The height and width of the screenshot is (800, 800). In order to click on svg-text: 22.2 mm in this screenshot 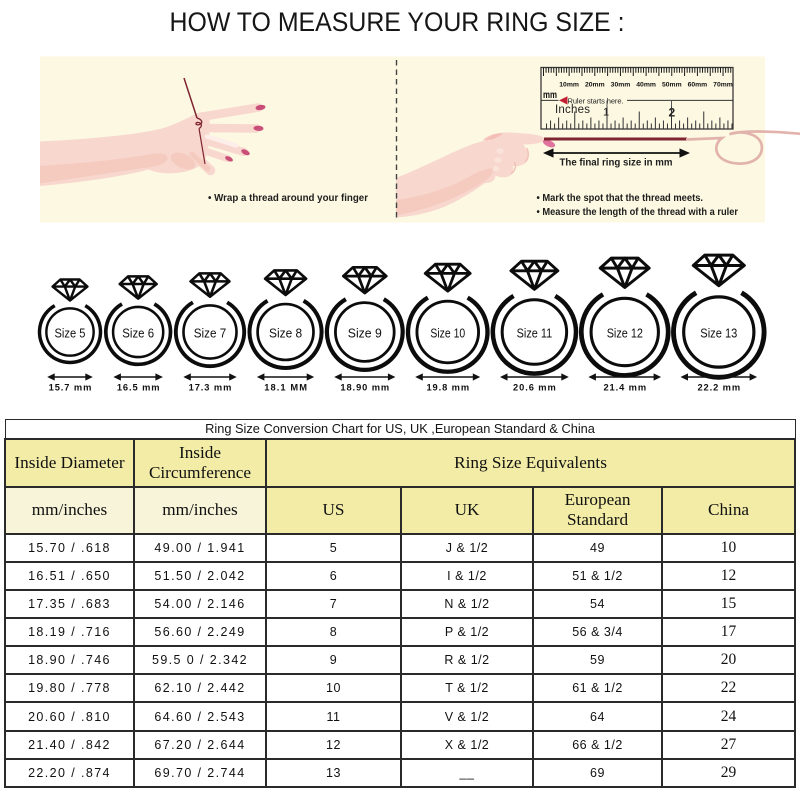, I will do `click(718, 388)`.